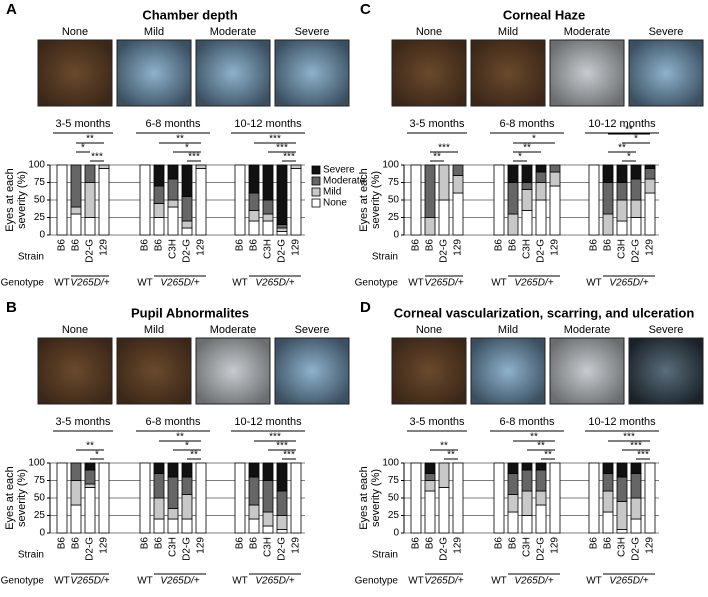 The image size is (708, 597). Describe the element at coordinates (365, 9) in the screenshot. I see `panel-letter: C` at that location.